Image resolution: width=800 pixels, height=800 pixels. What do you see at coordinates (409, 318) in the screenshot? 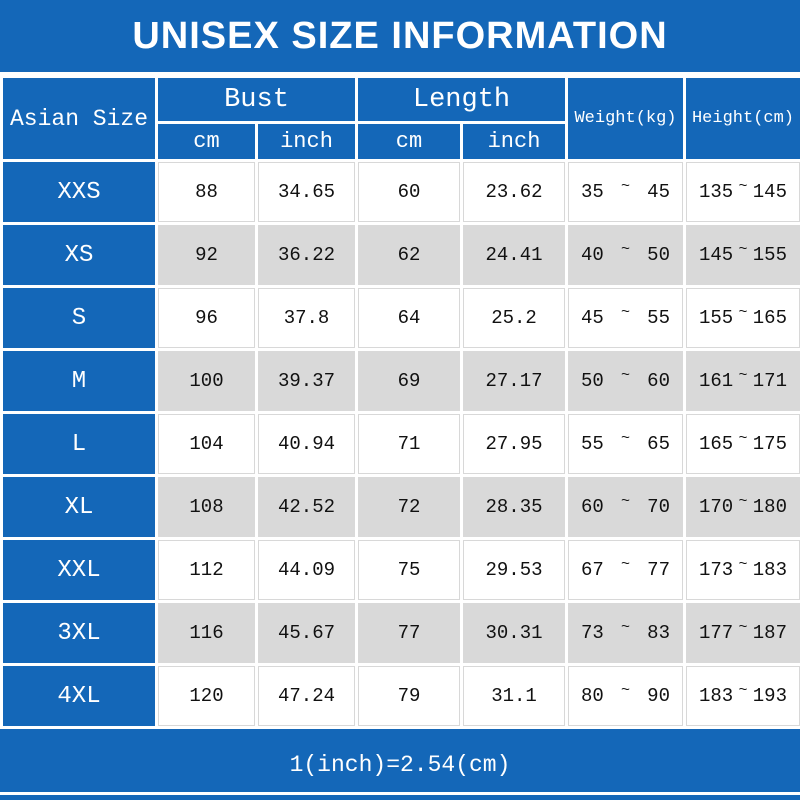
I see `length-cm-cell: 64` at bounding box center [409, 318].